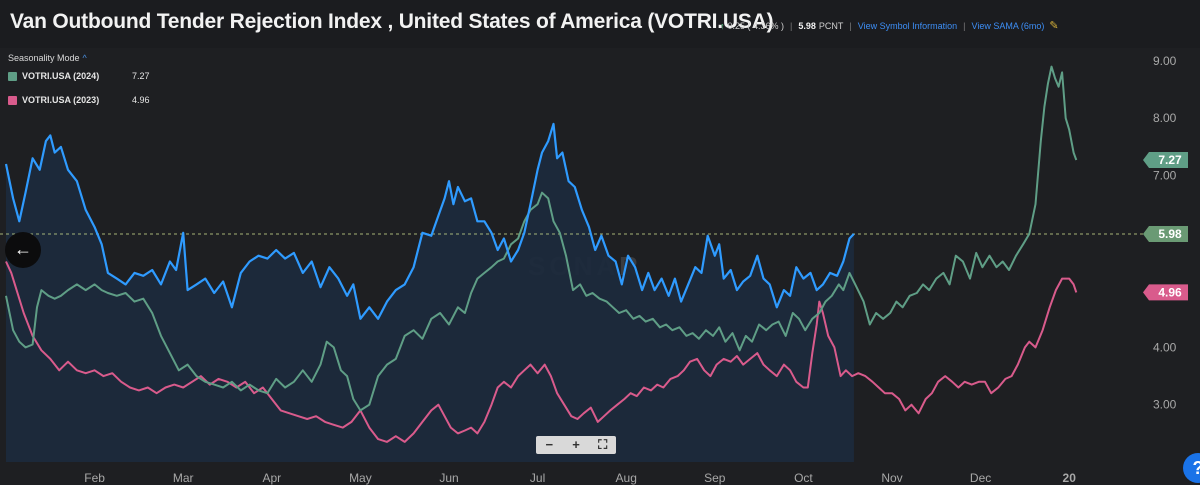 The image size is (1200, 485). What do you see at coordinates (831, 25) in the screenshot?
I see `unit-label: PCNT` at bounding box center [831, 25].